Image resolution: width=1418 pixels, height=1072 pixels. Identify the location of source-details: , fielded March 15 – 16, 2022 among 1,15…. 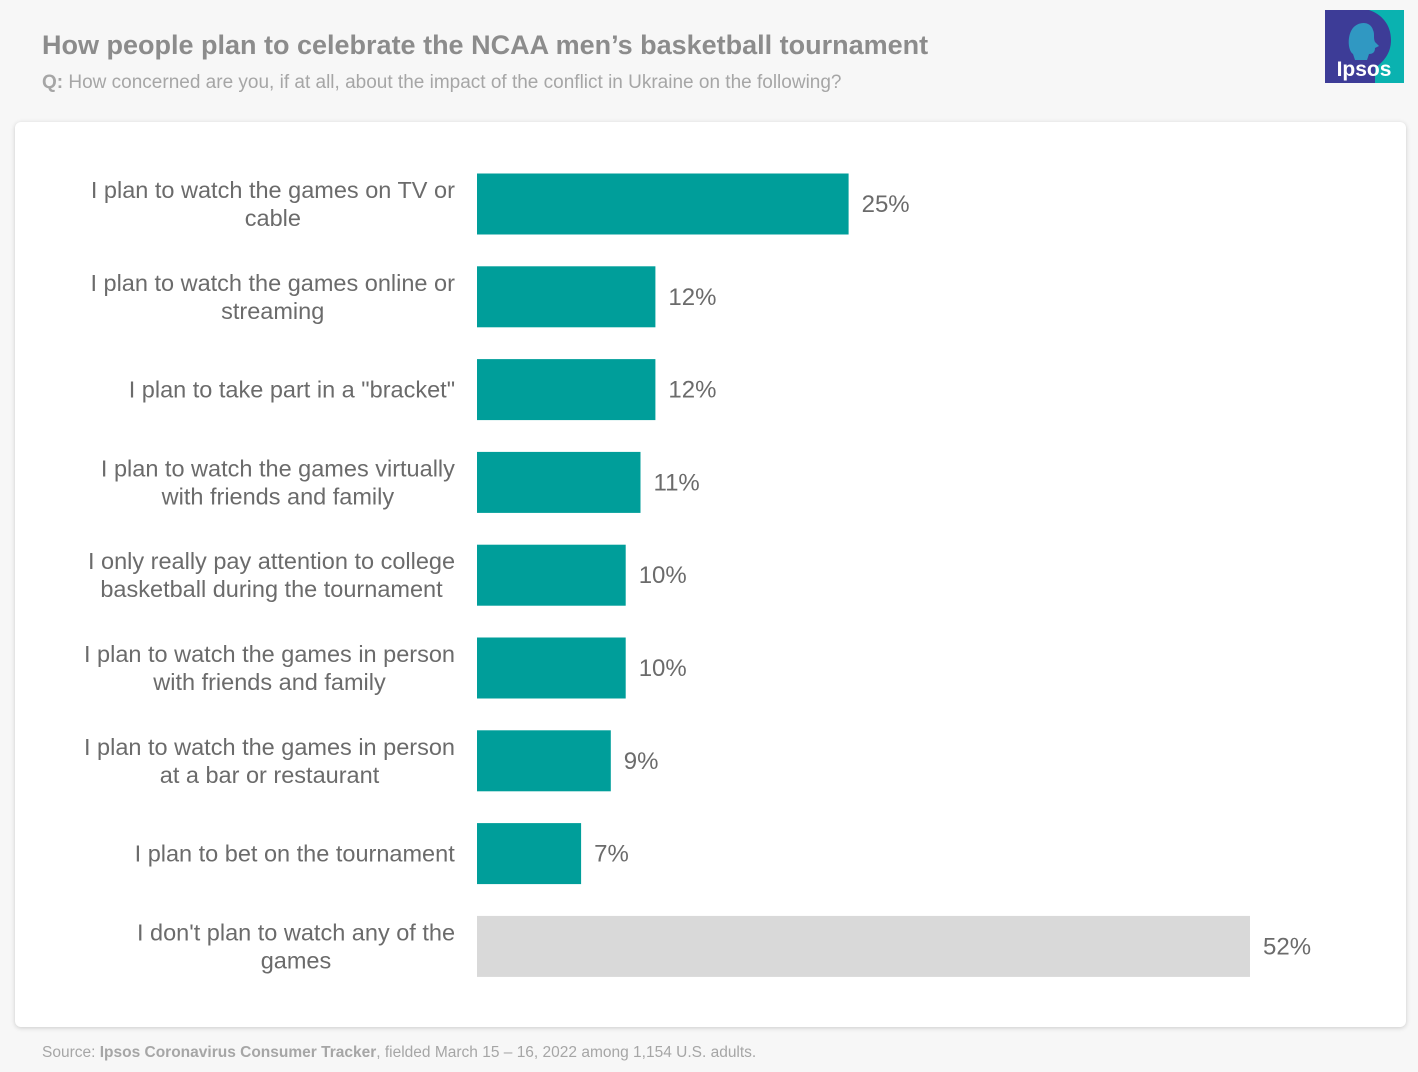
(566, 1052).